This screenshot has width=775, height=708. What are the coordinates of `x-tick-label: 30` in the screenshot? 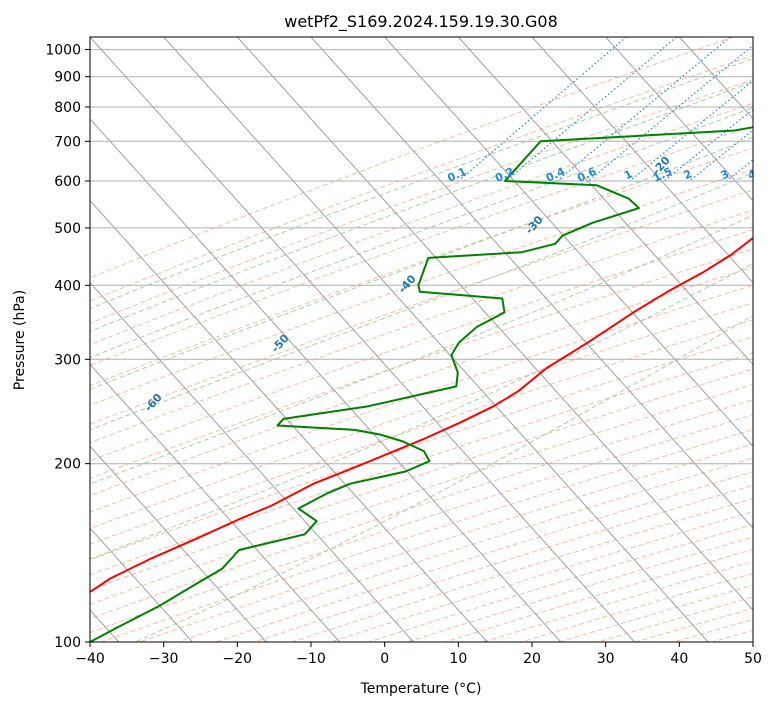 It's located at (606, 659).